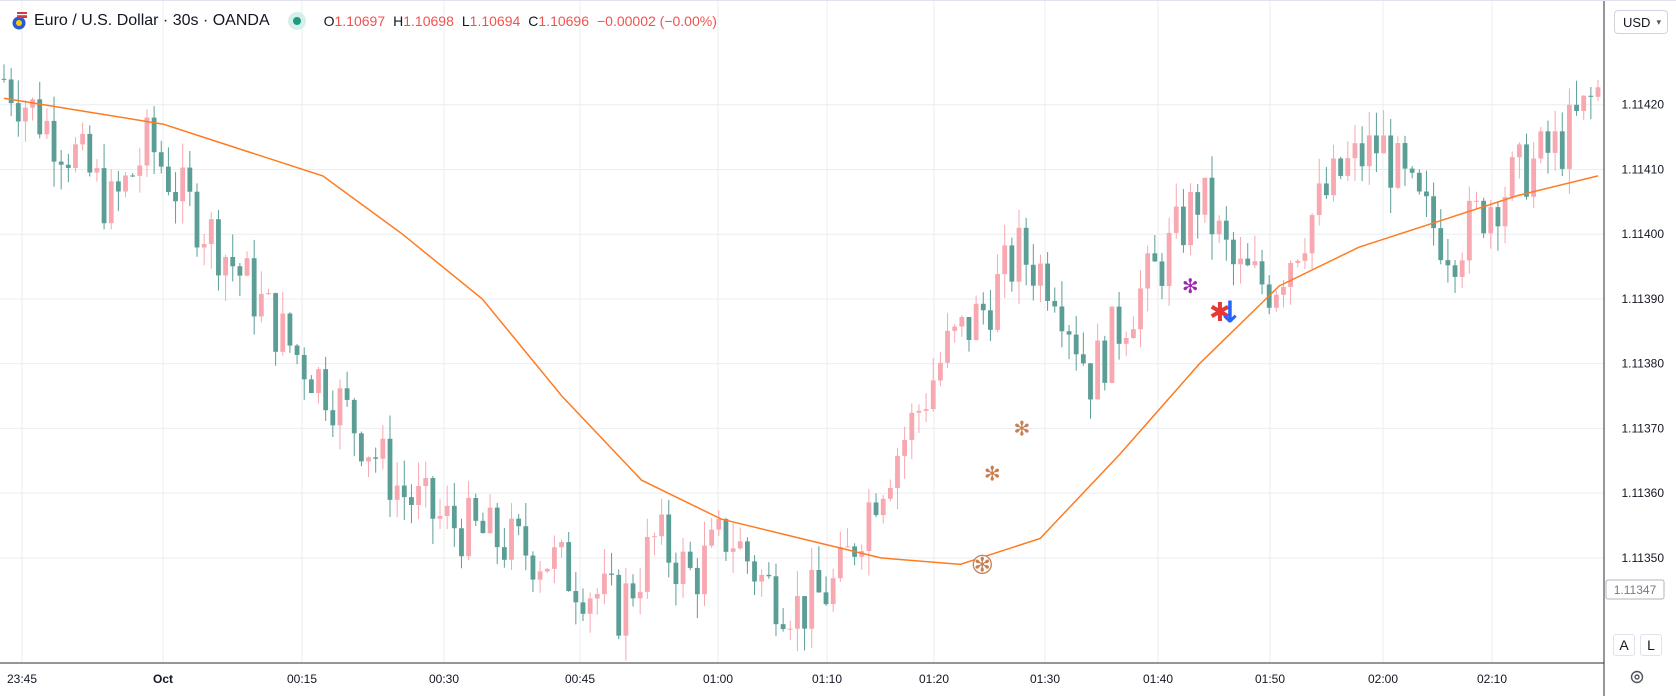 This screenshot has height=696, width=1676. Describe the element at coordinates (1643, 169) in the screenshot. I see `price-tick-label: 1.11410` at that location.